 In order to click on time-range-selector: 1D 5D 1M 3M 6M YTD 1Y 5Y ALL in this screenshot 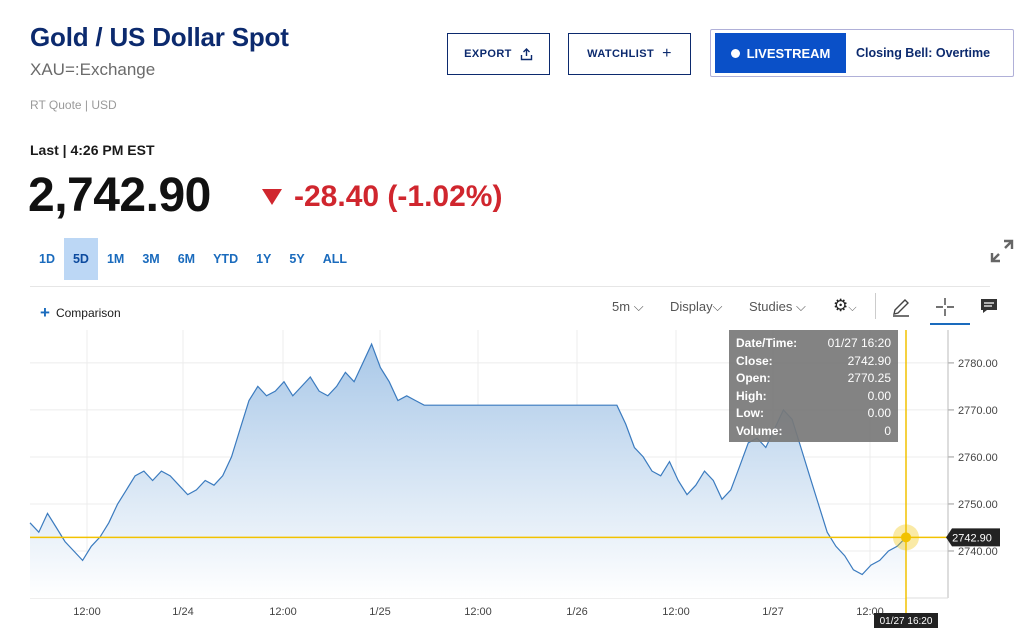, I will do `click(193, 259)`.